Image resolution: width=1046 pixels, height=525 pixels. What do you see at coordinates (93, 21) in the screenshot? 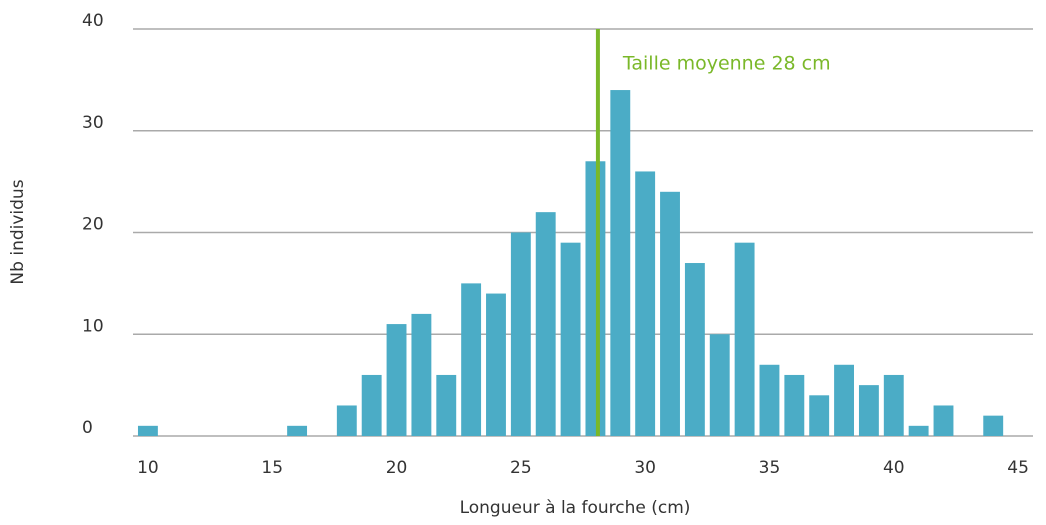
I see `y-tick-label: 40` at bounding box center [93, 21].